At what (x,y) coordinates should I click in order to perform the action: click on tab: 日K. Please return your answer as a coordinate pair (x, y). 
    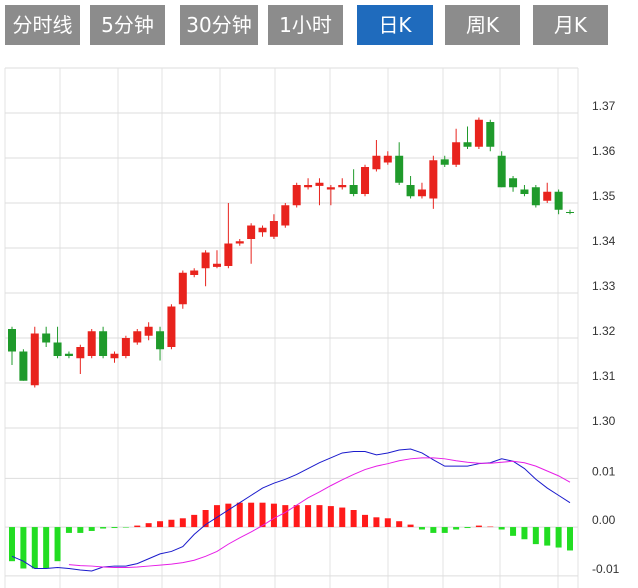
    Looking at the image, I should click on (395, 25).